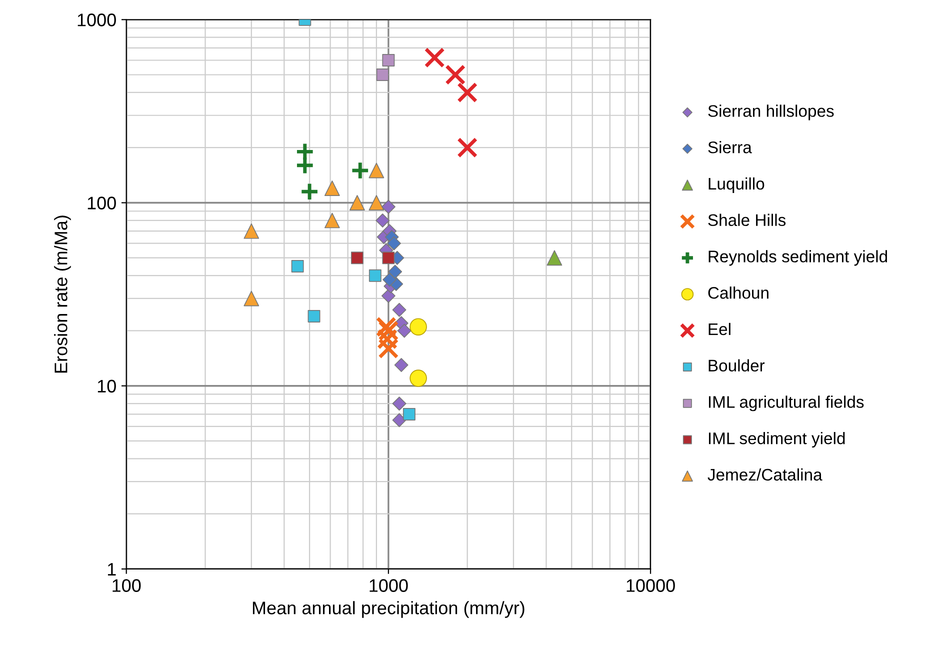 The width and height of the screenshot is (936, 654). Describe the element at coordinates (776, 440) in the screenshot. I see `legend-label: IML sediment yield` at that location.